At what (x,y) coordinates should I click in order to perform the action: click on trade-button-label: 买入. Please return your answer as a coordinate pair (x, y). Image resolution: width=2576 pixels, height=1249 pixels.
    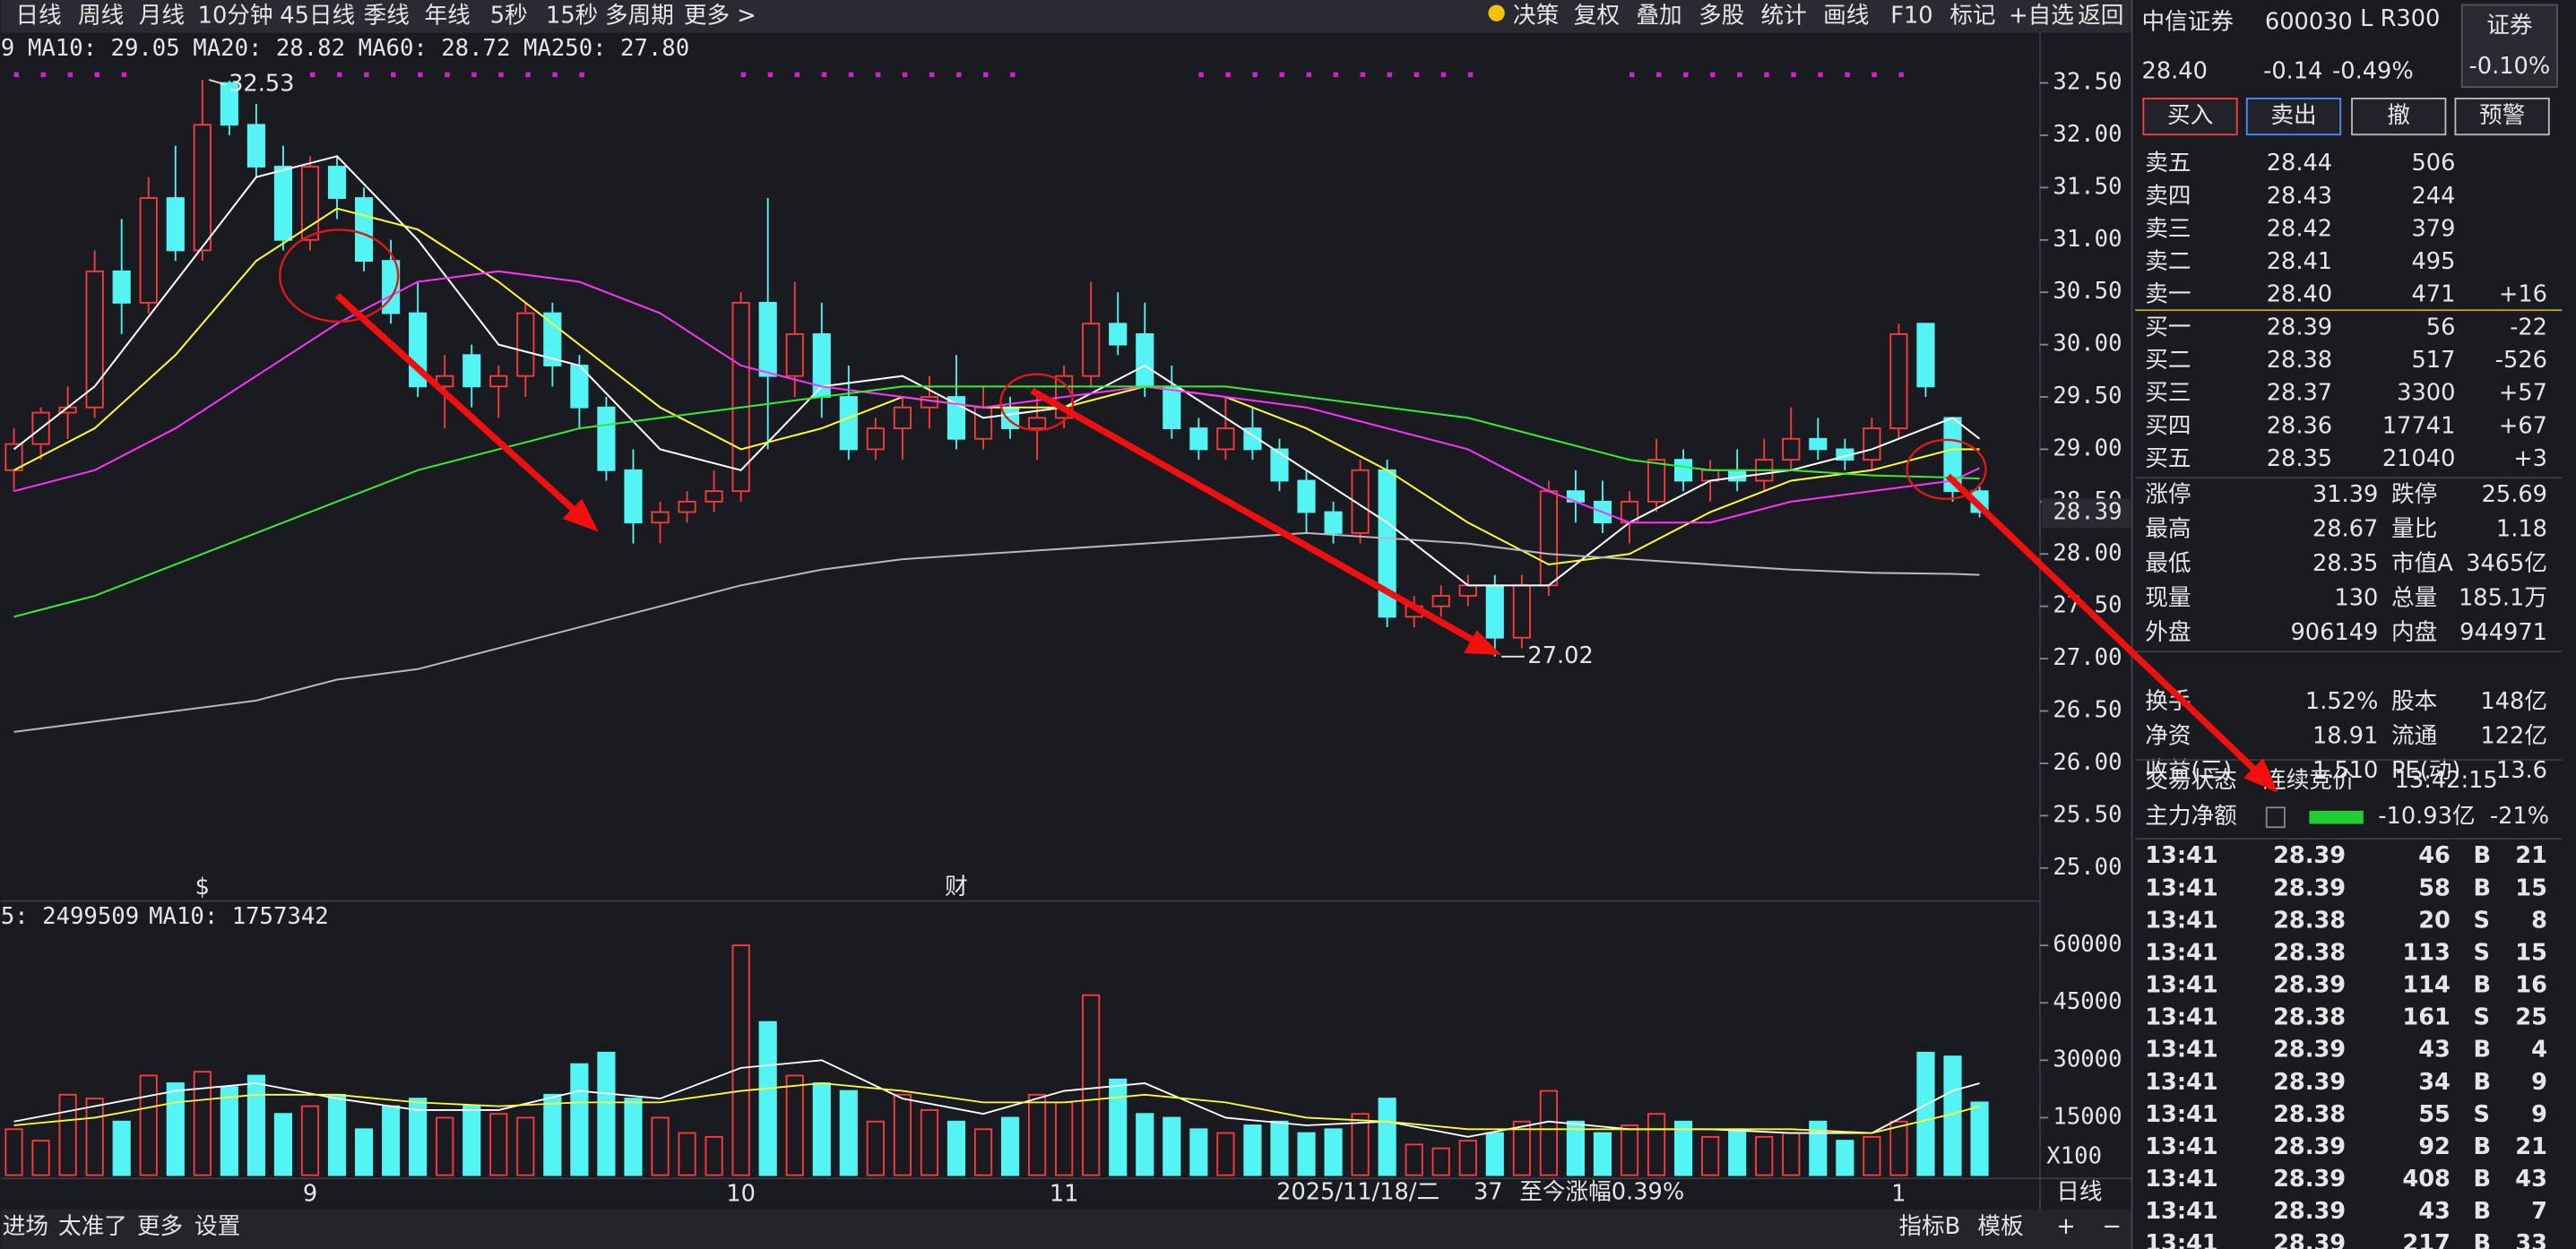
    Looking at the image, I should click on (2190, 115).